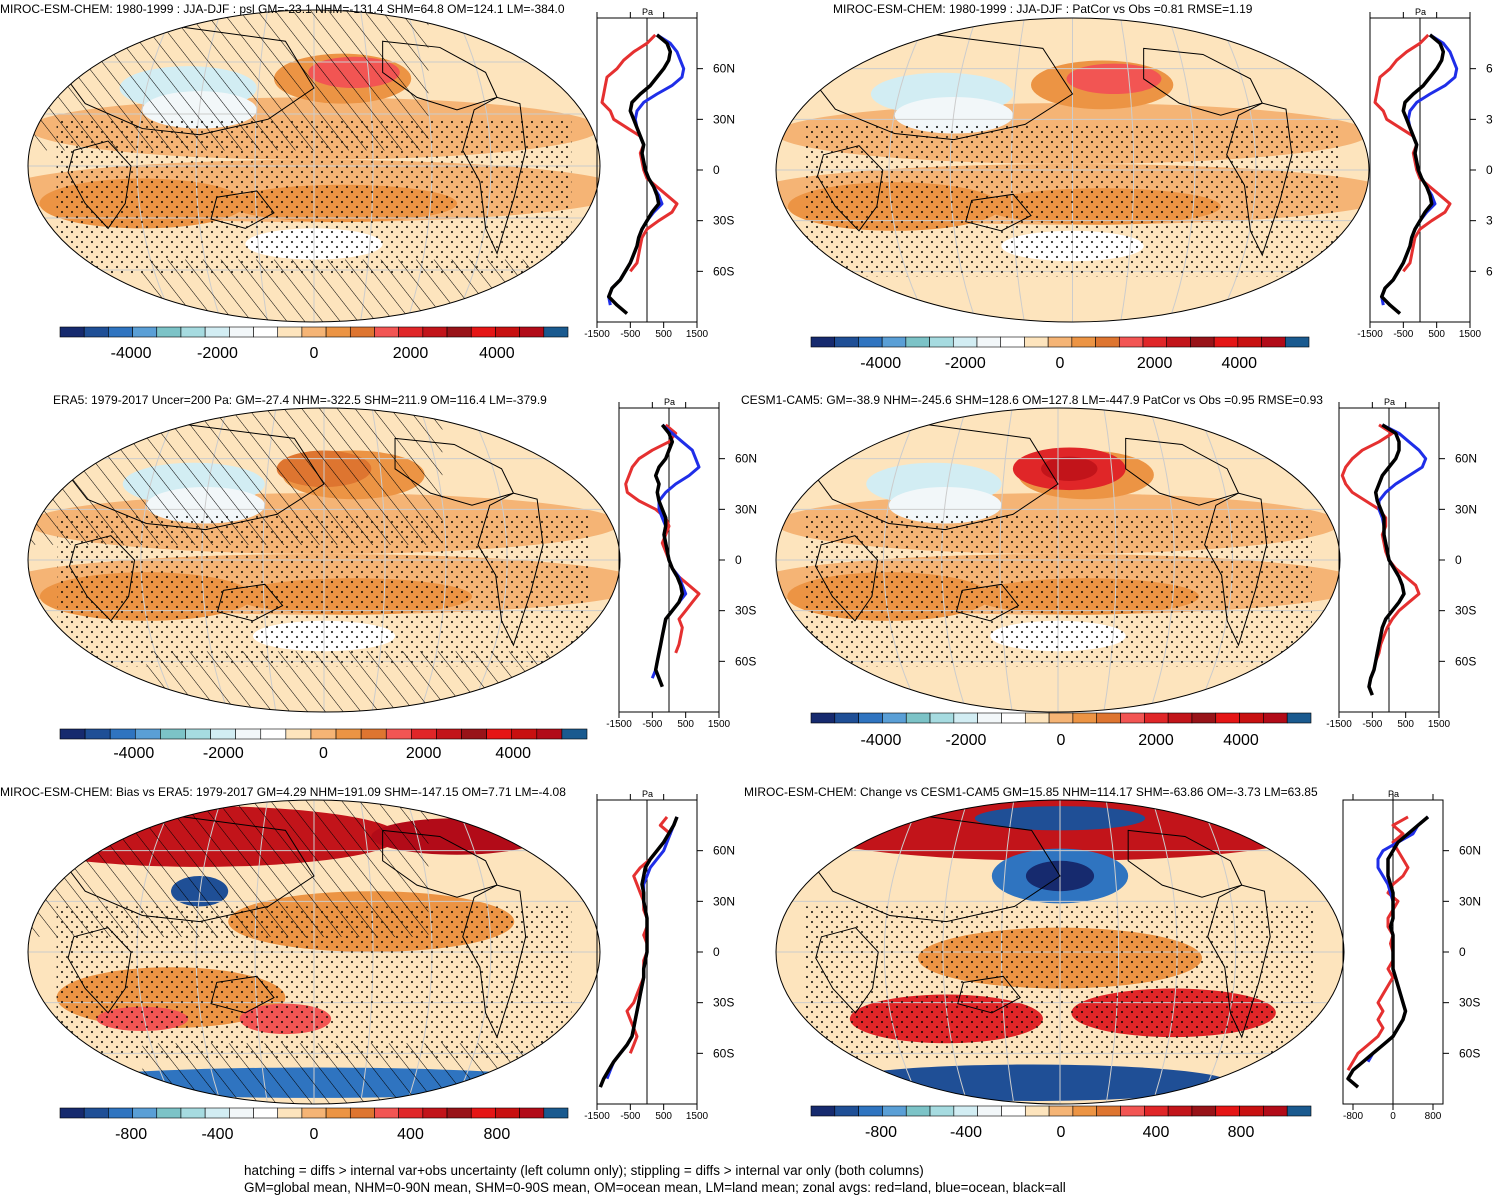 This screenshot has height=1196, width=1494. I want to click on panel-4-series-all, so click(1386, 559).